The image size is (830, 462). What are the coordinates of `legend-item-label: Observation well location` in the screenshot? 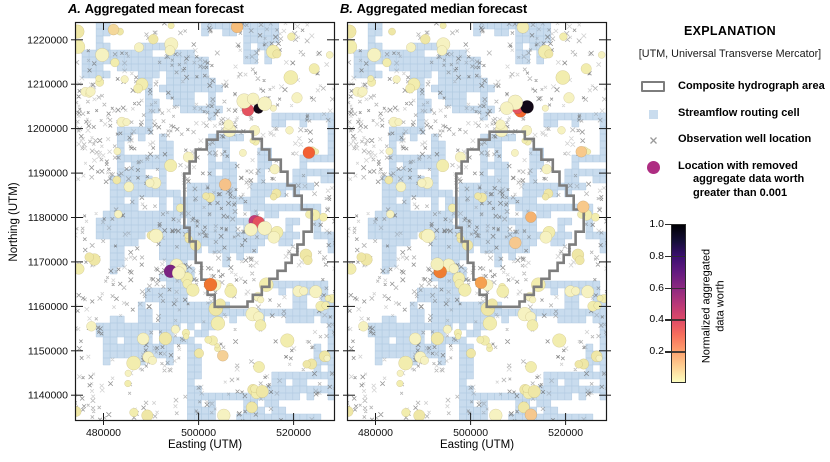 It's located at (745, 139).